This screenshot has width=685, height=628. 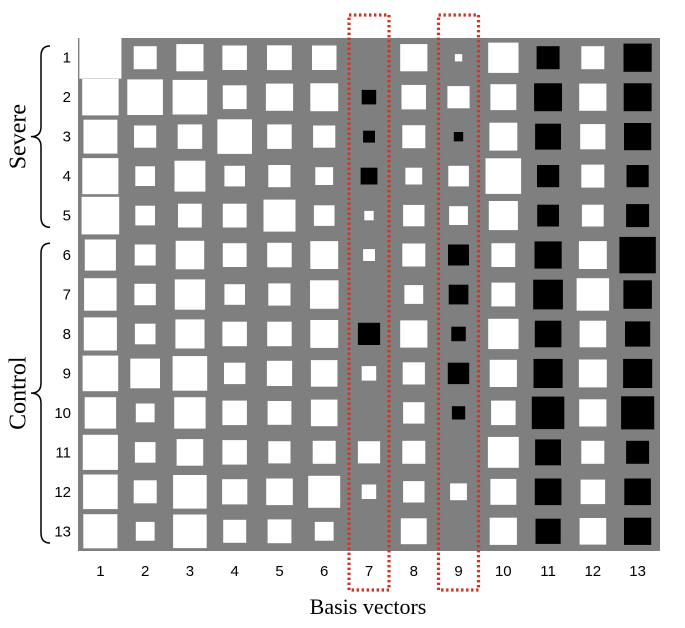 I want to click on cell-r12-c8, so click(x=414, y=492).